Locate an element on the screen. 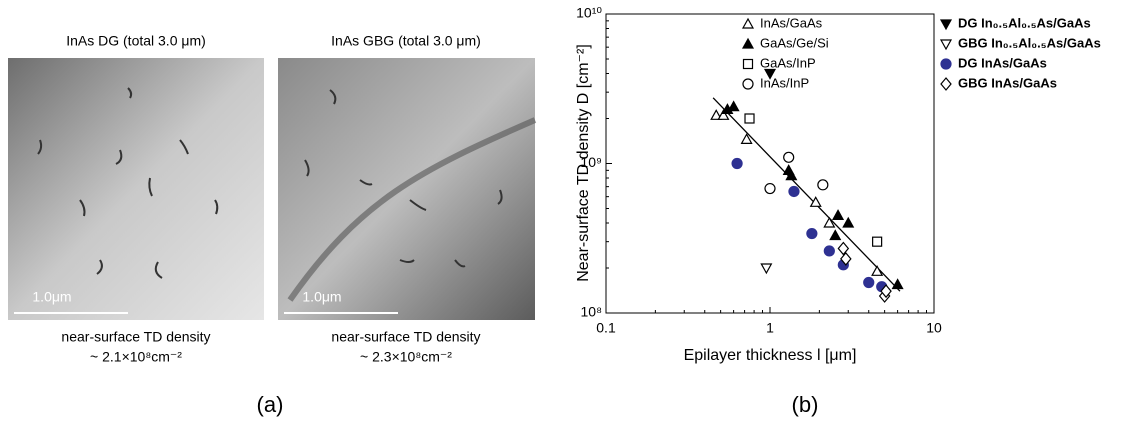 The image size is (1136, 433). density-label: ~ 2.3×10⁸cm⁻² is located at coordinates (406, 357).